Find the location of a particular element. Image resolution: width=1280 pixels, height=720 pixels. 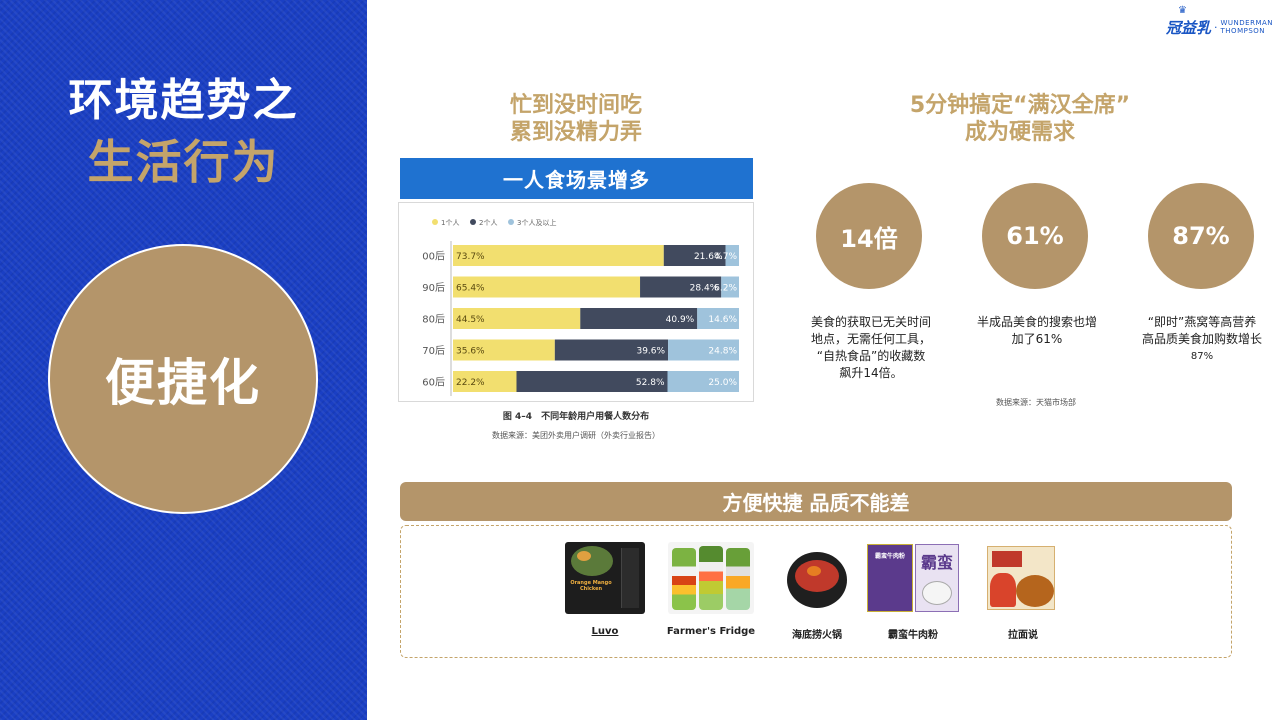

product-lamianshuo: 拉面说 is located at coordinates (1023, 591).